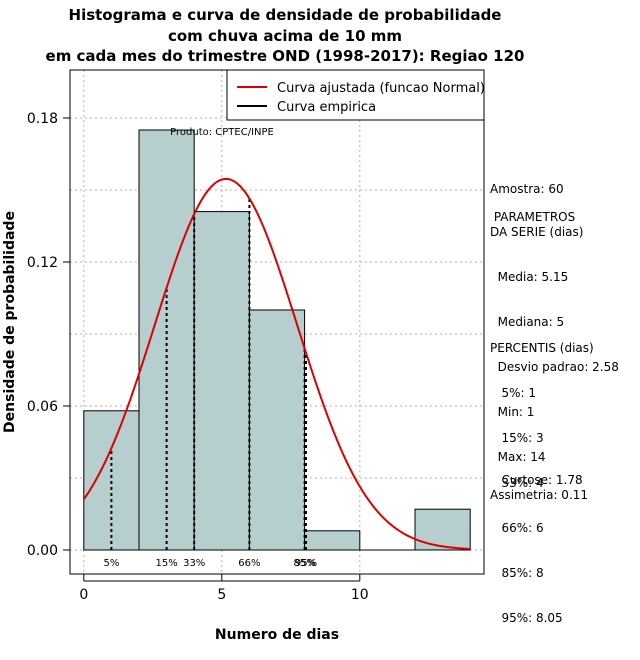  Describe the element at coordinates (539, 495) in the screenshot. I see `stat-assimetria: Assimetria: 0.11` at that location.